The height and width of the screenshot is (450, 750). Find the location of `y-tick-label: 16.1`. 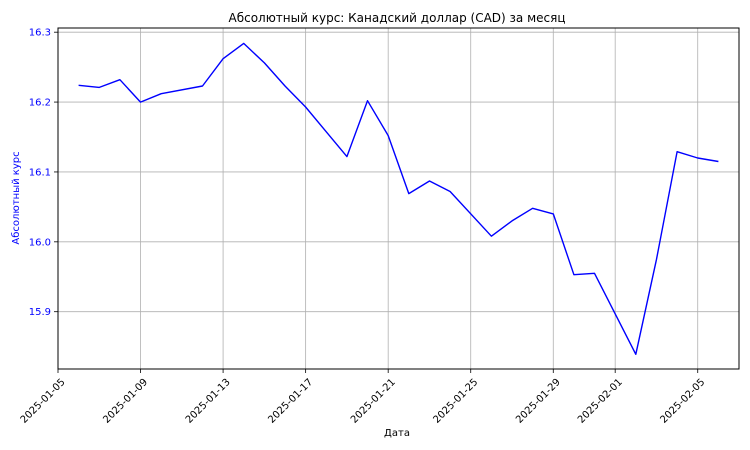

y-tick-label: 16.1 is located at coordinates (40, 172).